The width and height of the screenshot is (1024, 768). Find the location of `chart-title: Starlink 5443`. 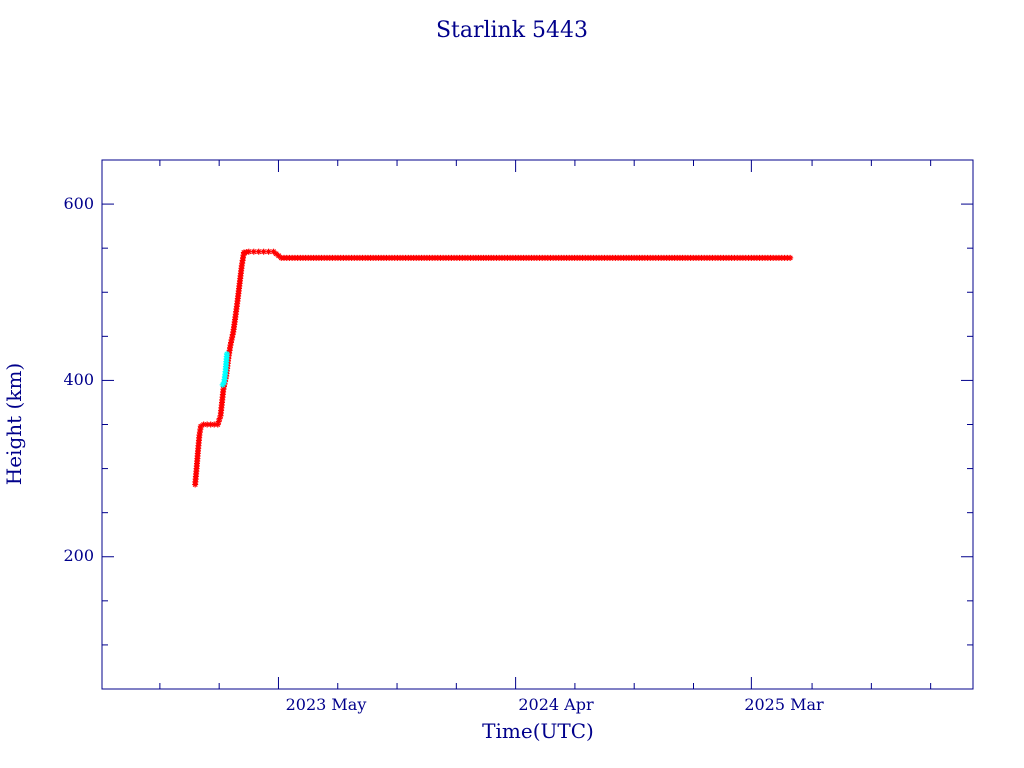

chart-title: Starlink 5443 is located at coordinates (512, 30).